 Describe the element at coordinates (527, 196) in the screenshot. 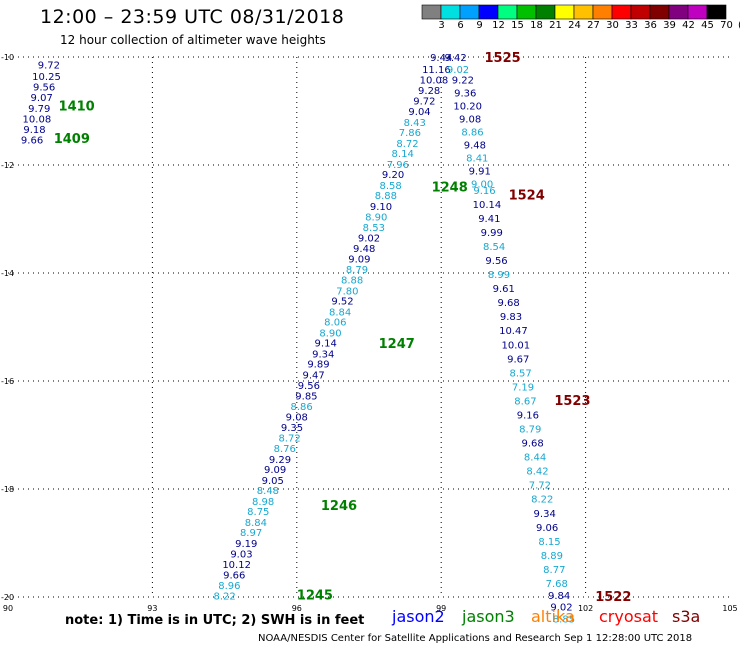

I see `track-label: 1524` at that location.